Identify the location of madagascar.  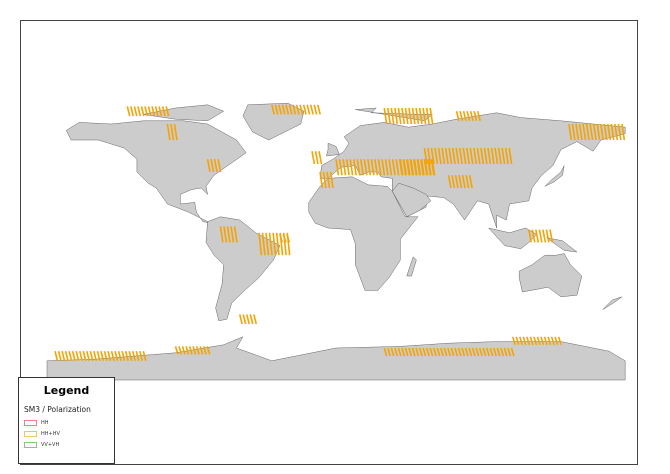
(411, 266).